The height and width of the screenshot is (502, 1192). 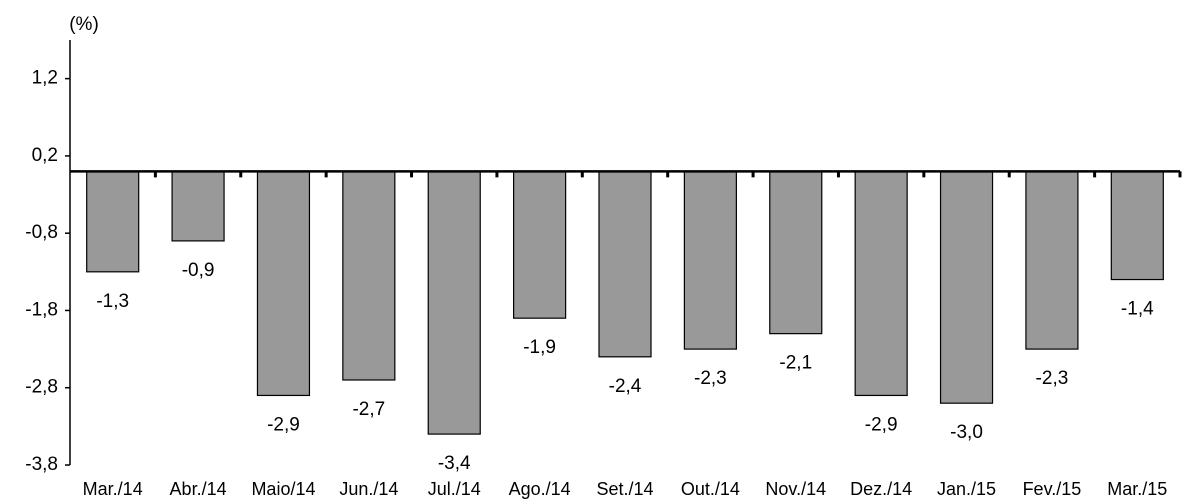 I want to click on x-tick-label: Out./14, so click(x=710, y=489).